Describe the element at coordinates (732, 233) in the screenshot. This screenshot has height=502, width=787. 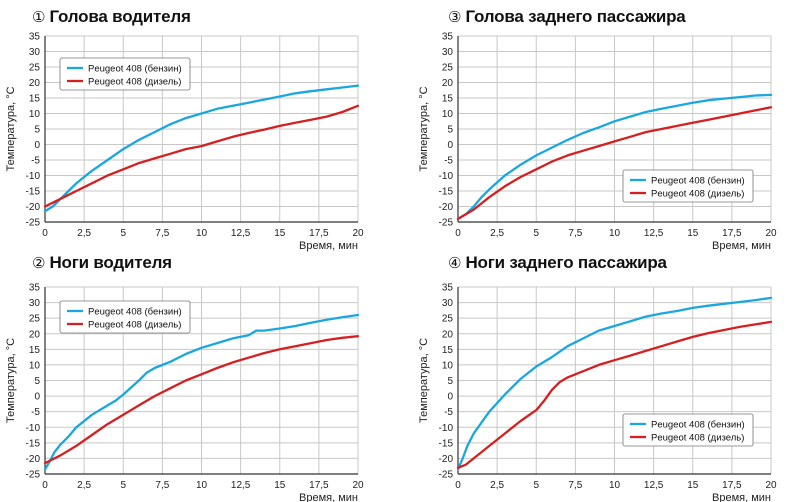
I see `chart-3-x-tick-label: 17,5` at that location.